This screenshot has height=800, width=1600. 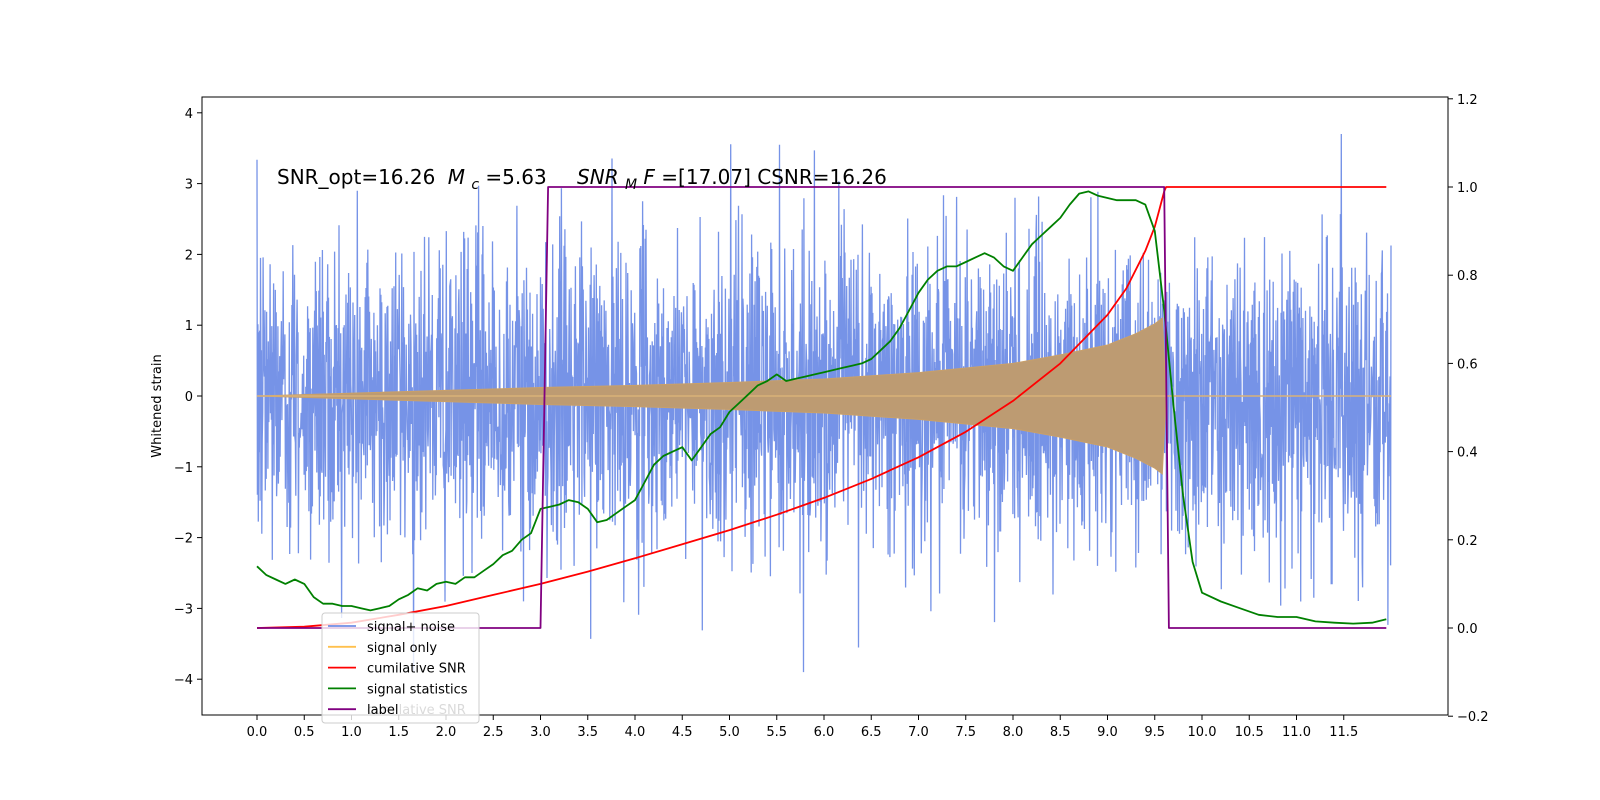 I want to click on y-axis-label: Whitened strain, so click(x=157, y=405).